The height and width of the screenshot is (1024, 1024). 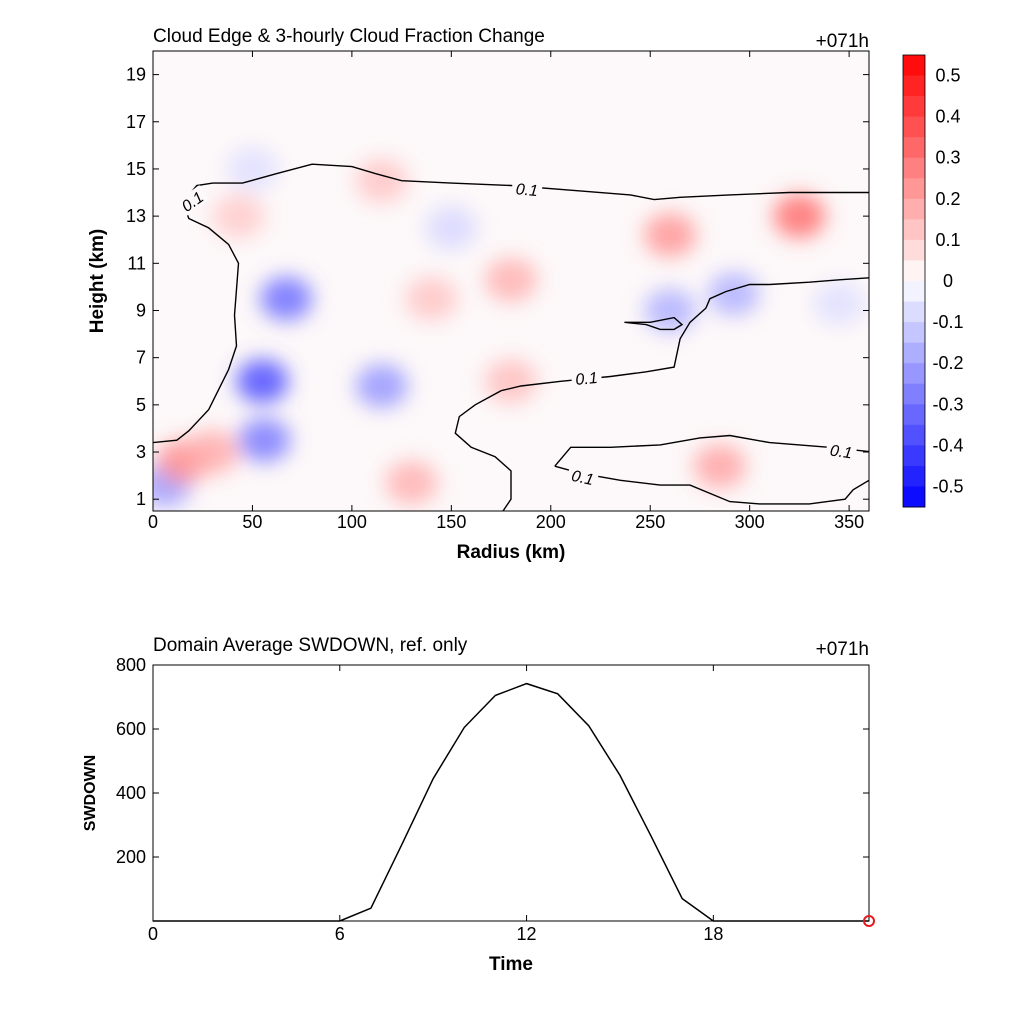 What do you see at coordinates (141, 310) in the screenshot?
I see `y-tick-label: 9` at bounding box center [141, 310].